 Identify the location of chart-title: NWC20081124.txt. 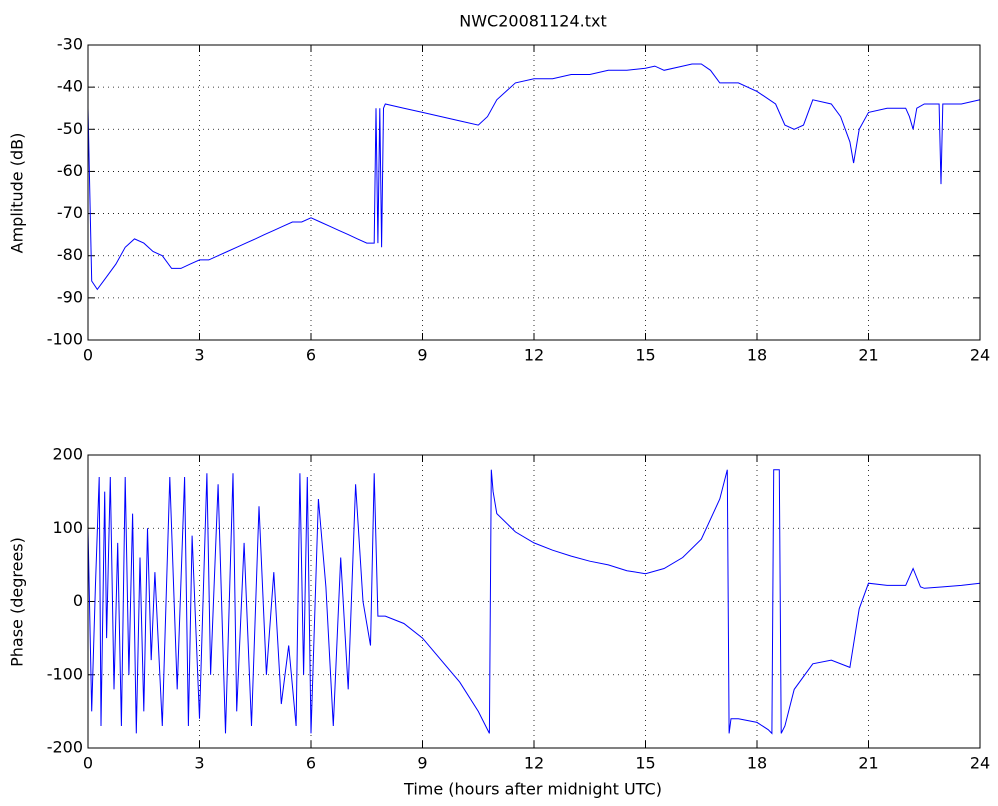
(533, 21).